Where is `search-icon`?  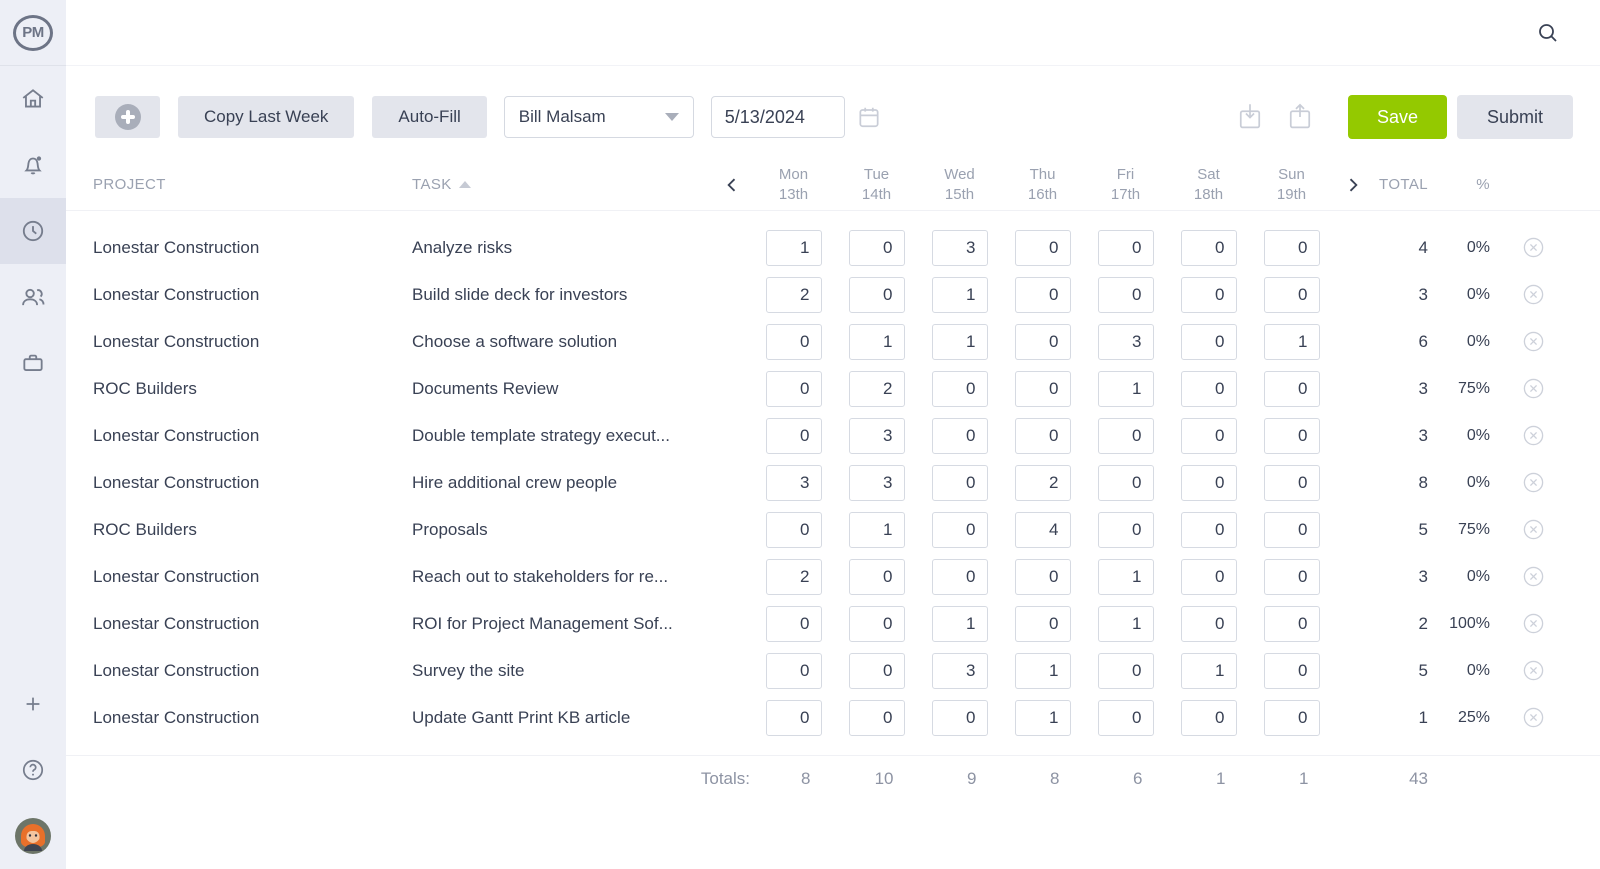
search-icon is located at coordinates (1548, 33).